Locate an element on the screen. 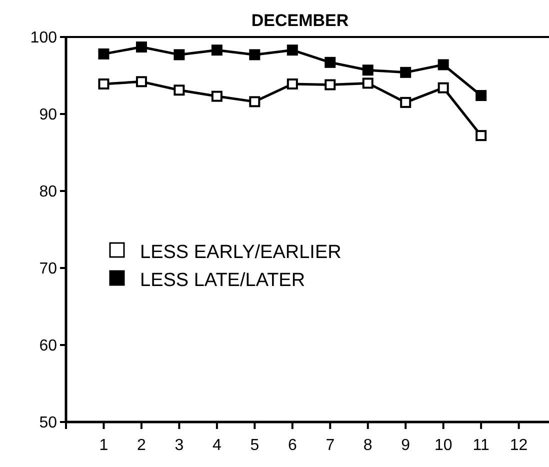  x-tick-label: 6 is located at coordinates (292, 445).